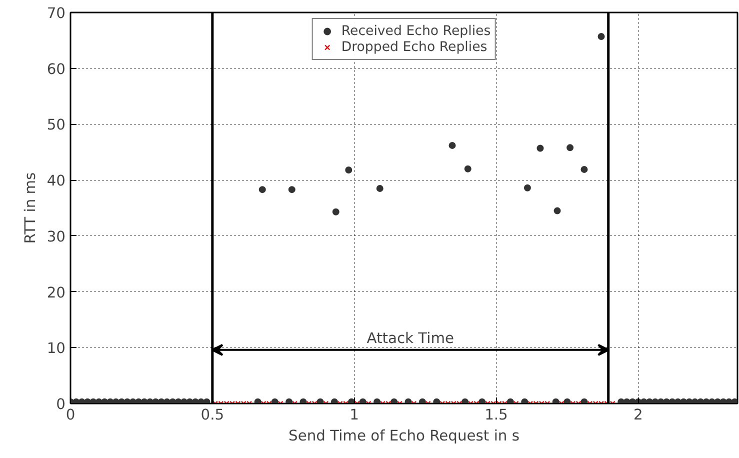 The height and width of the screenshot is (458, 739). Describe the element at coordinates (404, 436) in the screenshot. I see `x-axis-title: Send Time of Echo Request in s` at that location.